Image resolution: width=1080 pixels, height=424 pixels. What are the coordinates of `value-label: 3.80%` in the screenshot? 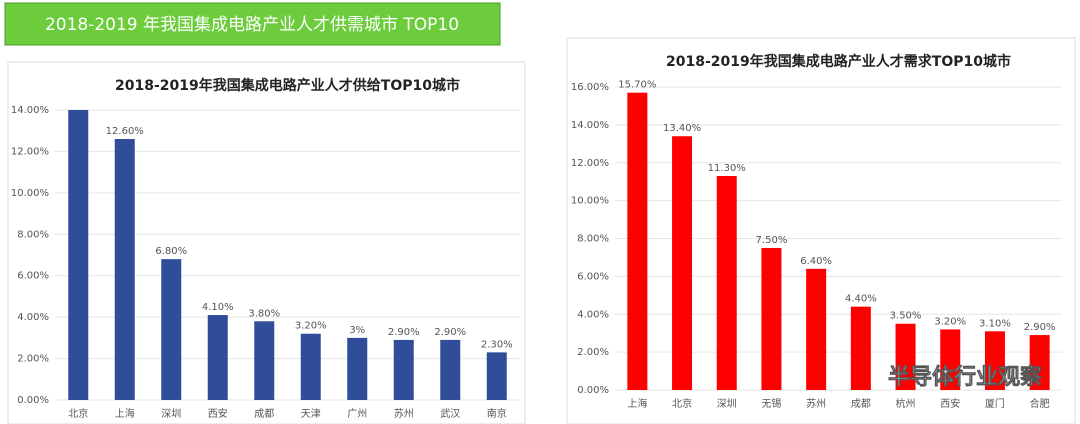 It's located at (264, 313).